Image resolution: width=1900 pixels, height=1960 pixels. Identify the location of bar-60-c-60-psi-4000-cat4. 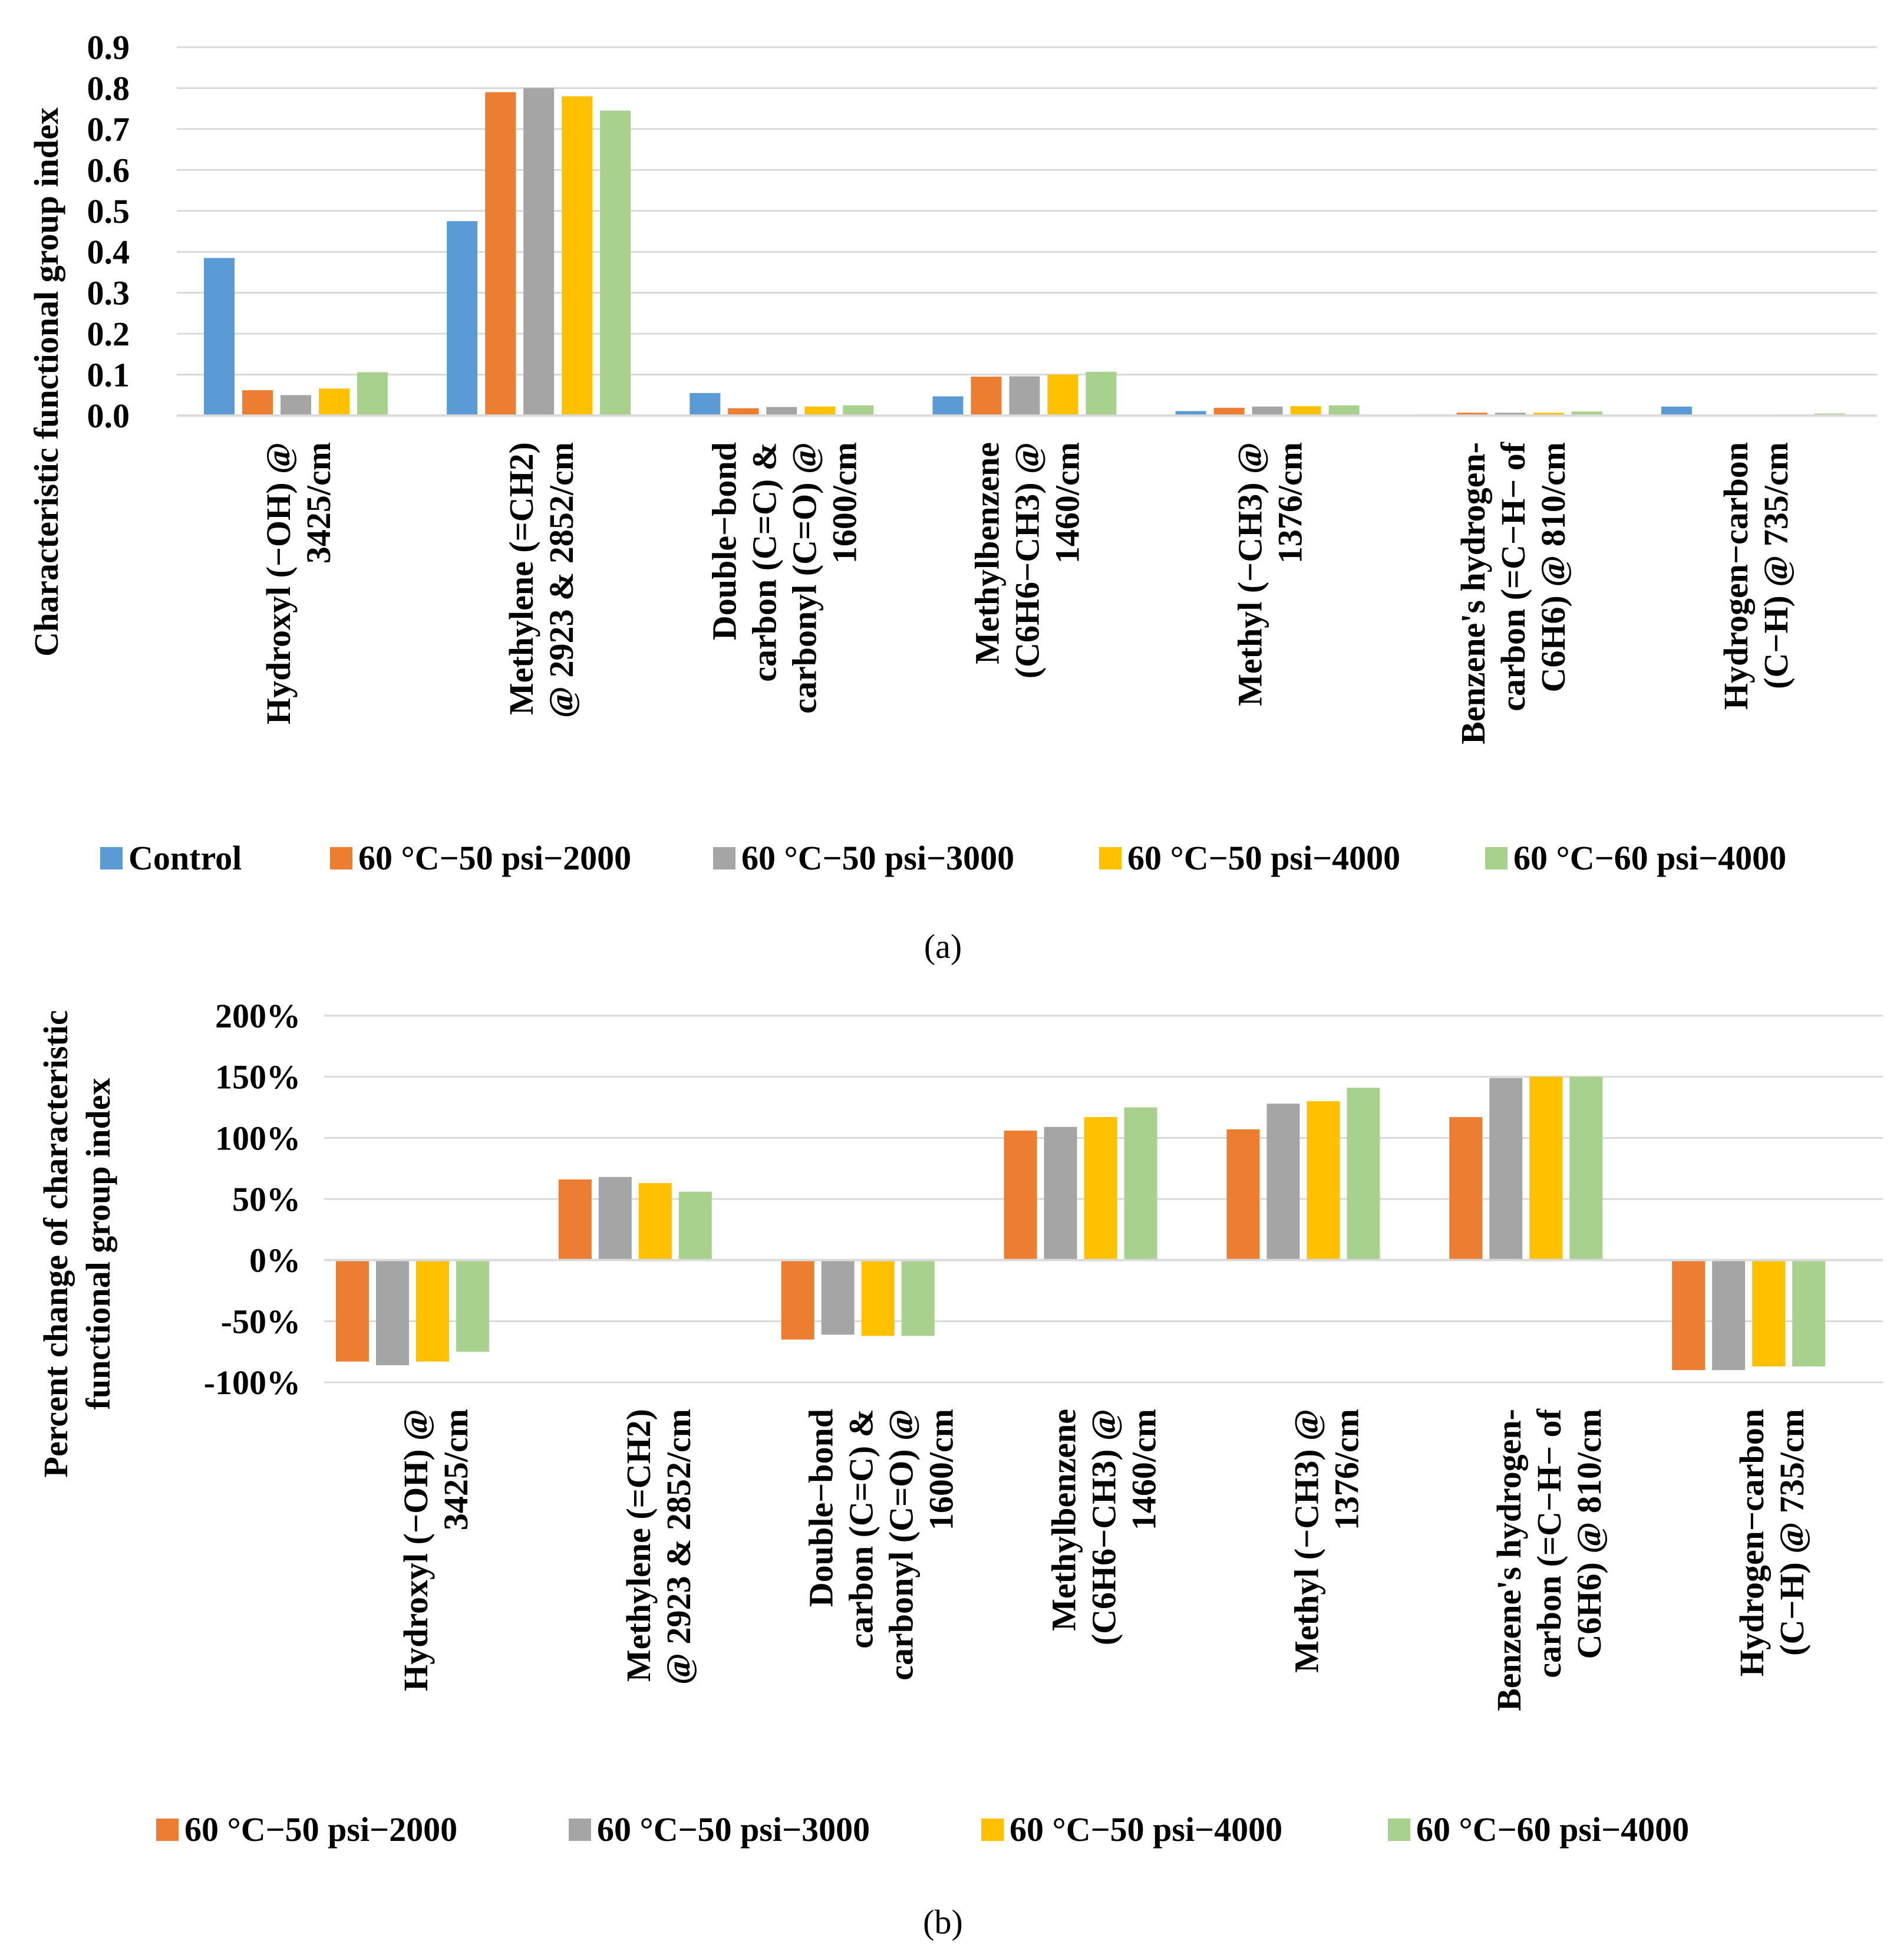
(1140, 1183).